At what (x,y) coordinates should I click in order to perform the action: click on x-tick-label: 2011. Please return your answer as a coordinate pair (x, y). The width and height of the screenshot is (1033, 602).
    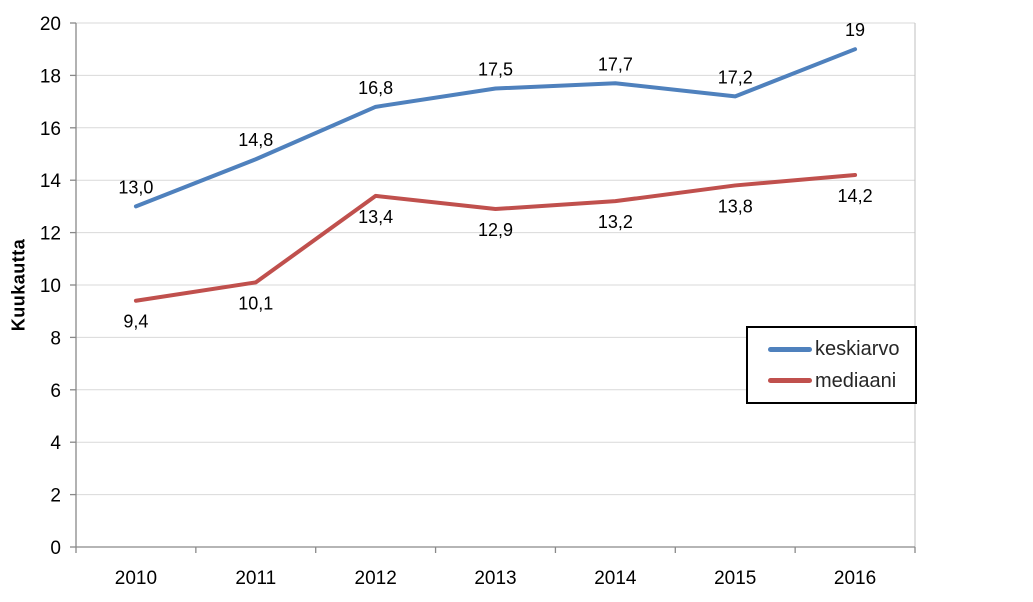
    Looking at the image, I should click on (255, 578).